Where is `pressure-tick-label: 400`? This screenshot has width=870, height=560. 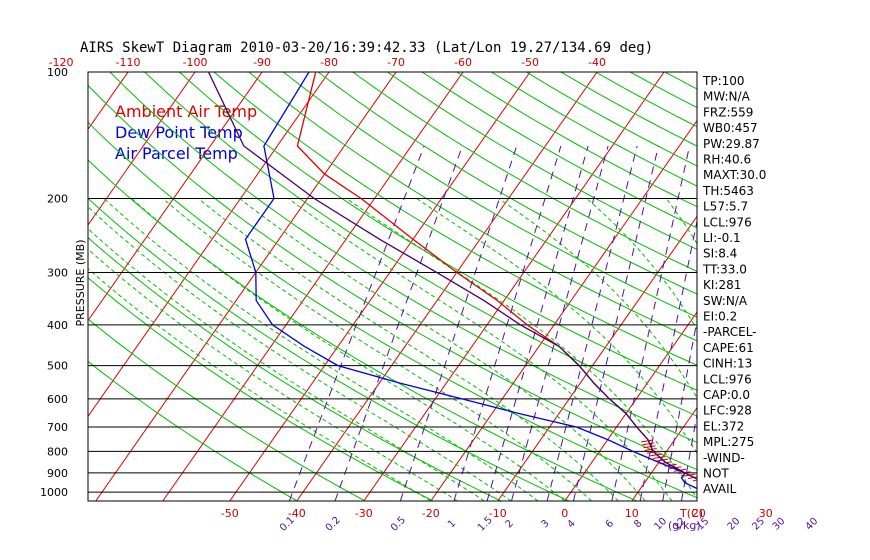
pressure-tick-label: 400 is located at coordinates (57, 325).